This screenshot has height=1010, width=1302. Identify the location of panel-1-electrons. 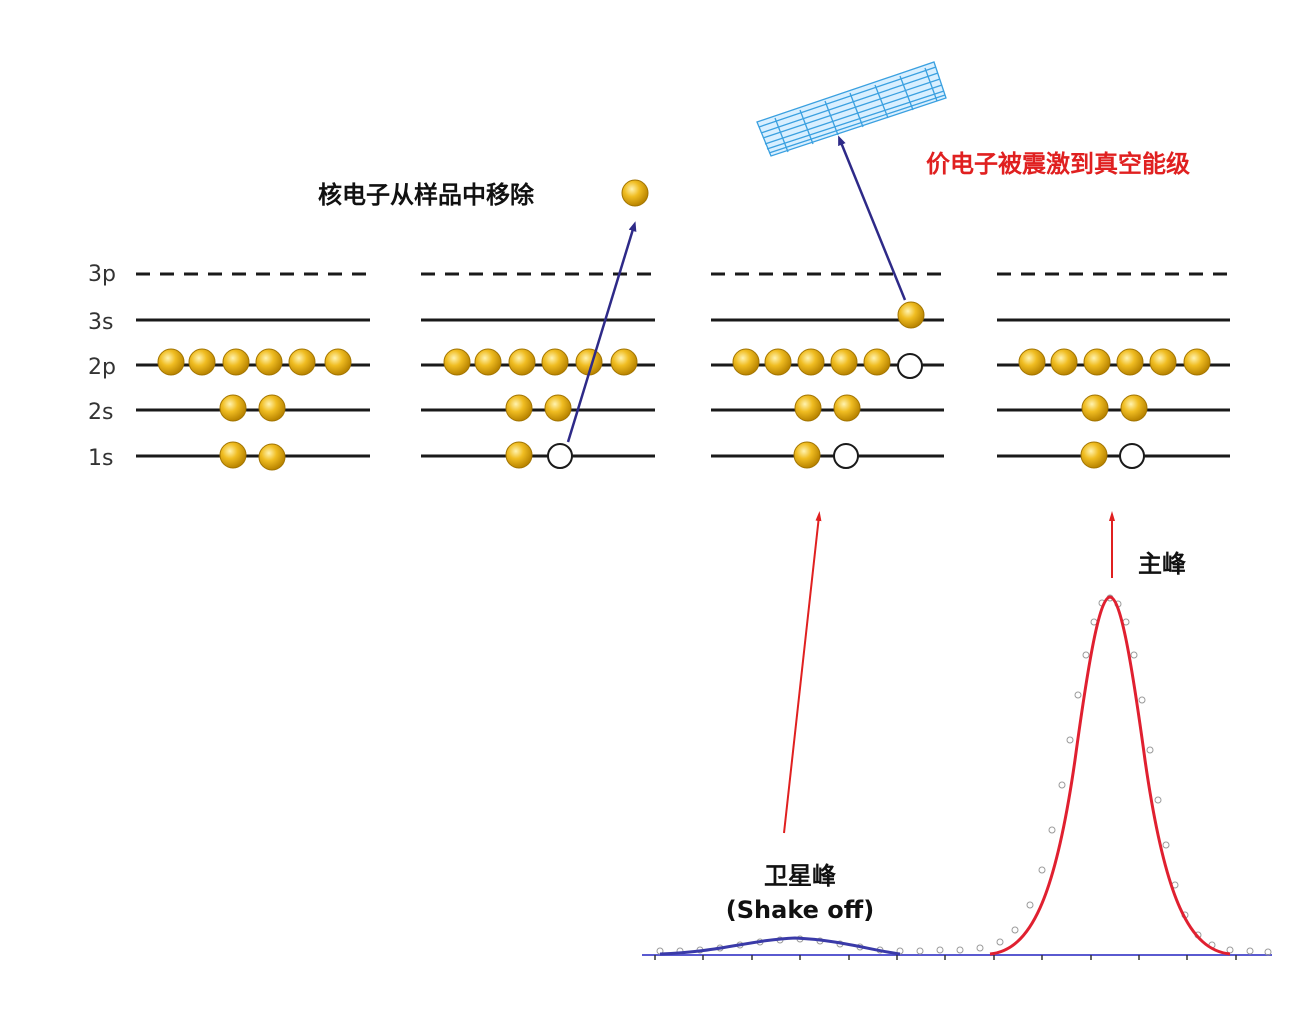
(254, 409).